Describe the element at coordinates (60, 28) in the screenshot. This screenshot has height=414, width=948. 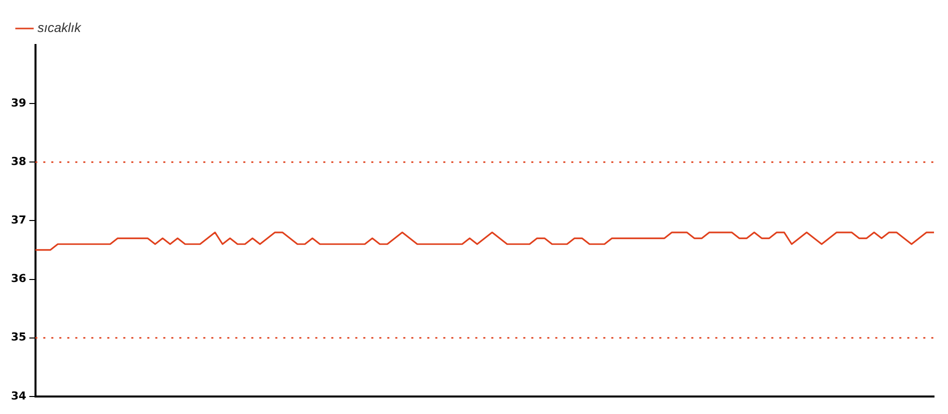
I see `legend-label: sıcaklık` at that location.